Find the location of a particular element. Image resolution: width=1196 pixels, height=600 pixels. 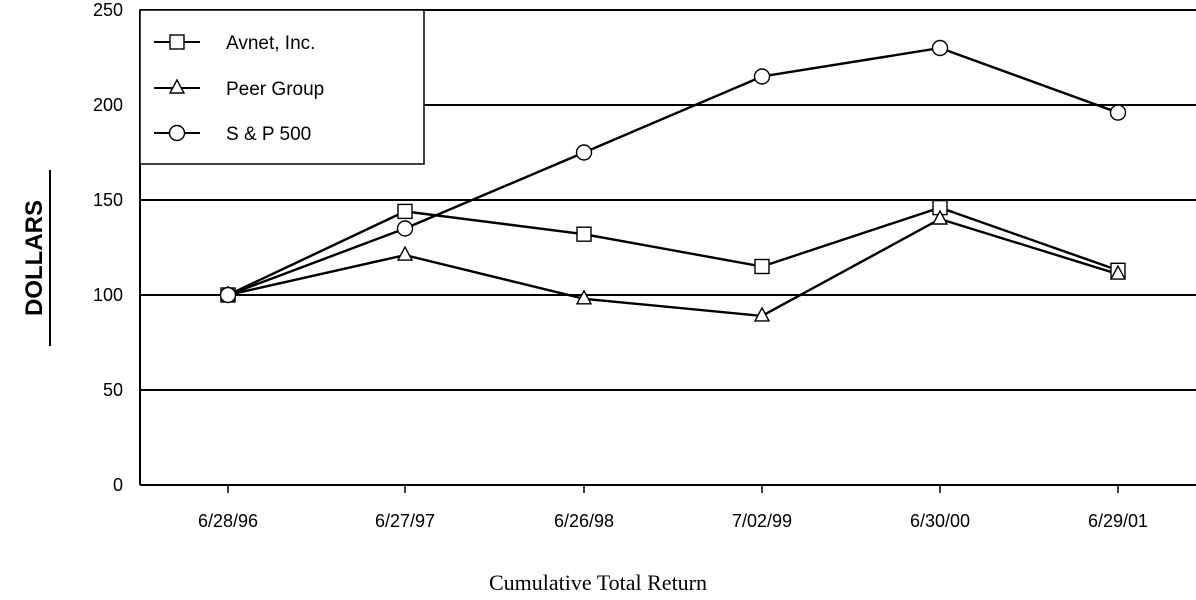

y-tick-labels: 0 50 100 150 200 250 is located at coordinates (108, 247).